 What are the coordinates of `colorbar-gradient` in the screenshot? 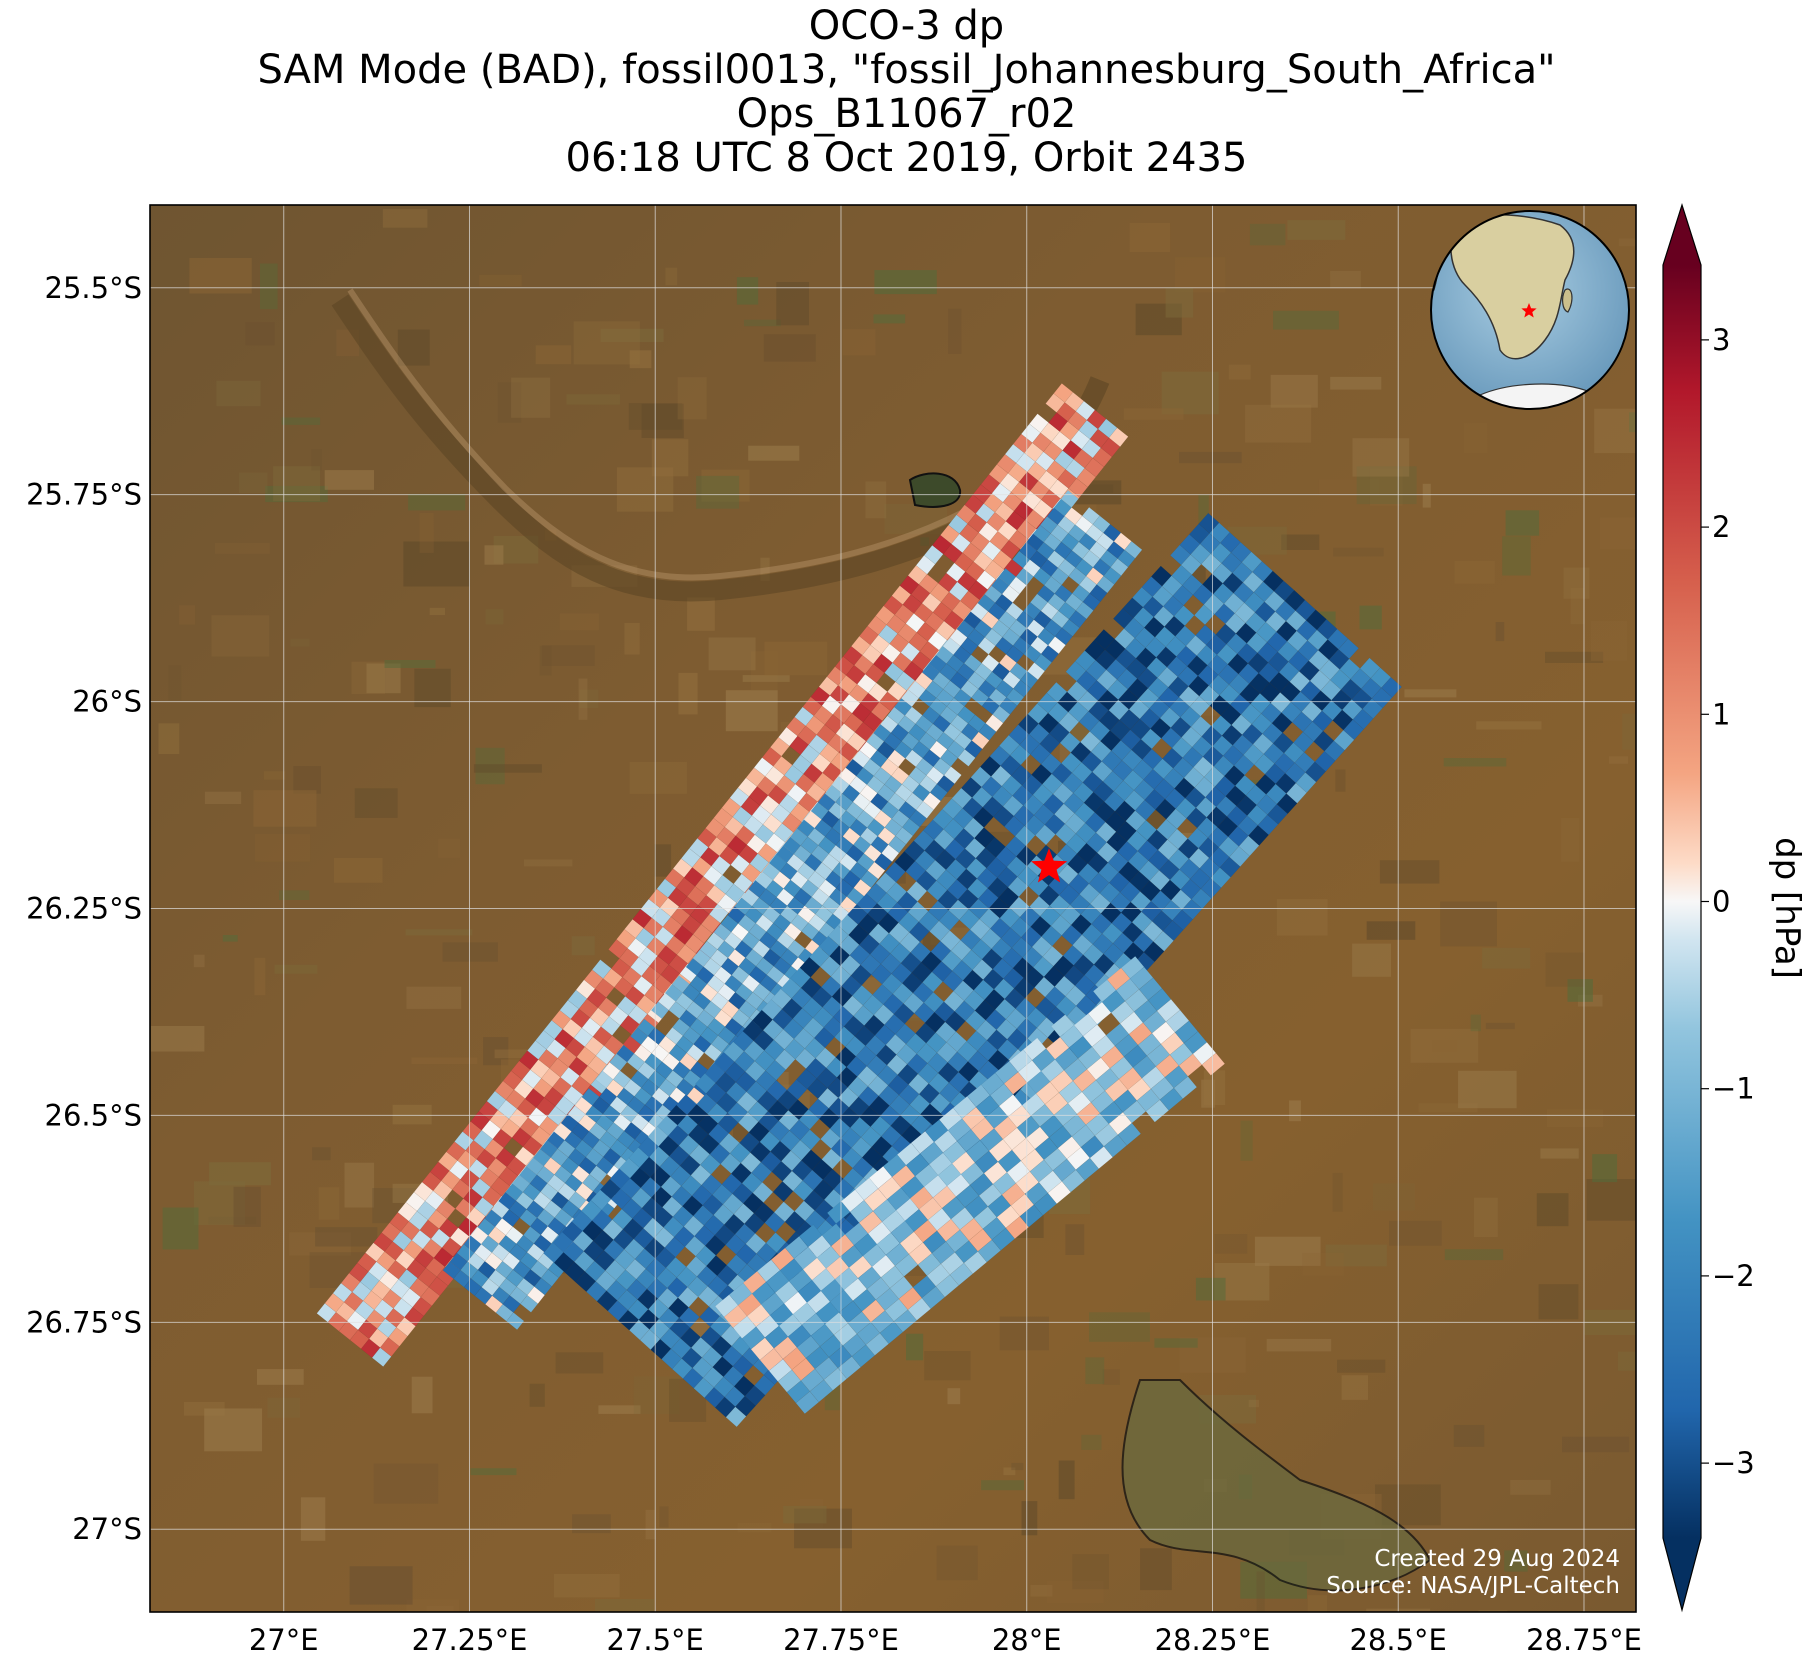 It's located at (1682, 901).